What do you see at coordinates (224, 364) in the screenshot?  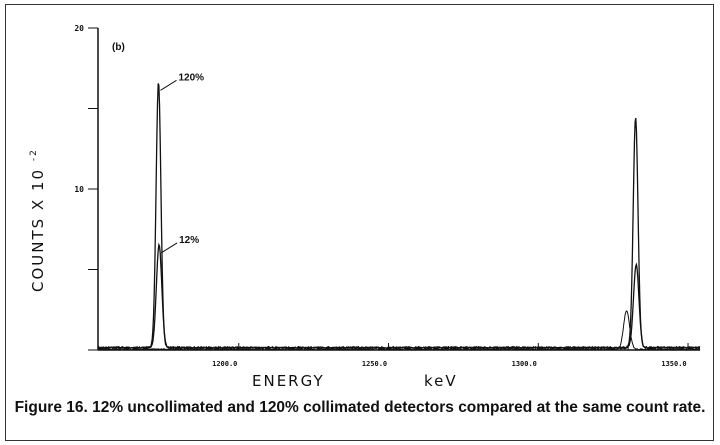 I see `x-tick-label: 1200.0` at bounding box center [224, 364].